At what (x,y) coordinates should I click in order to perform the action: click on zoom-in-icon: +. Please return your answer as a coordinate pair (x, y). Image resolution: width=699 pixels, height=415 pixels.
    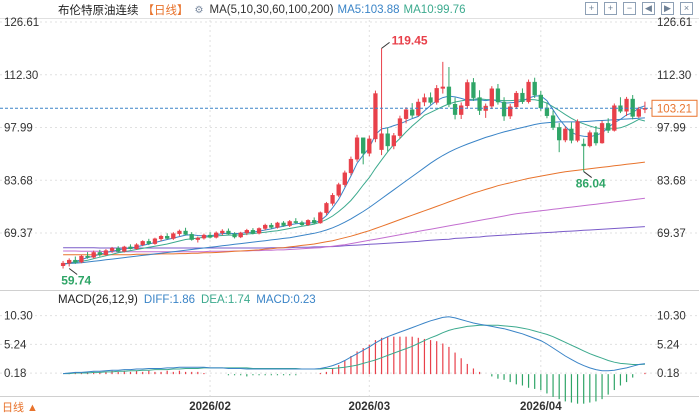
    Looking at the image, I should click on (610, 8).